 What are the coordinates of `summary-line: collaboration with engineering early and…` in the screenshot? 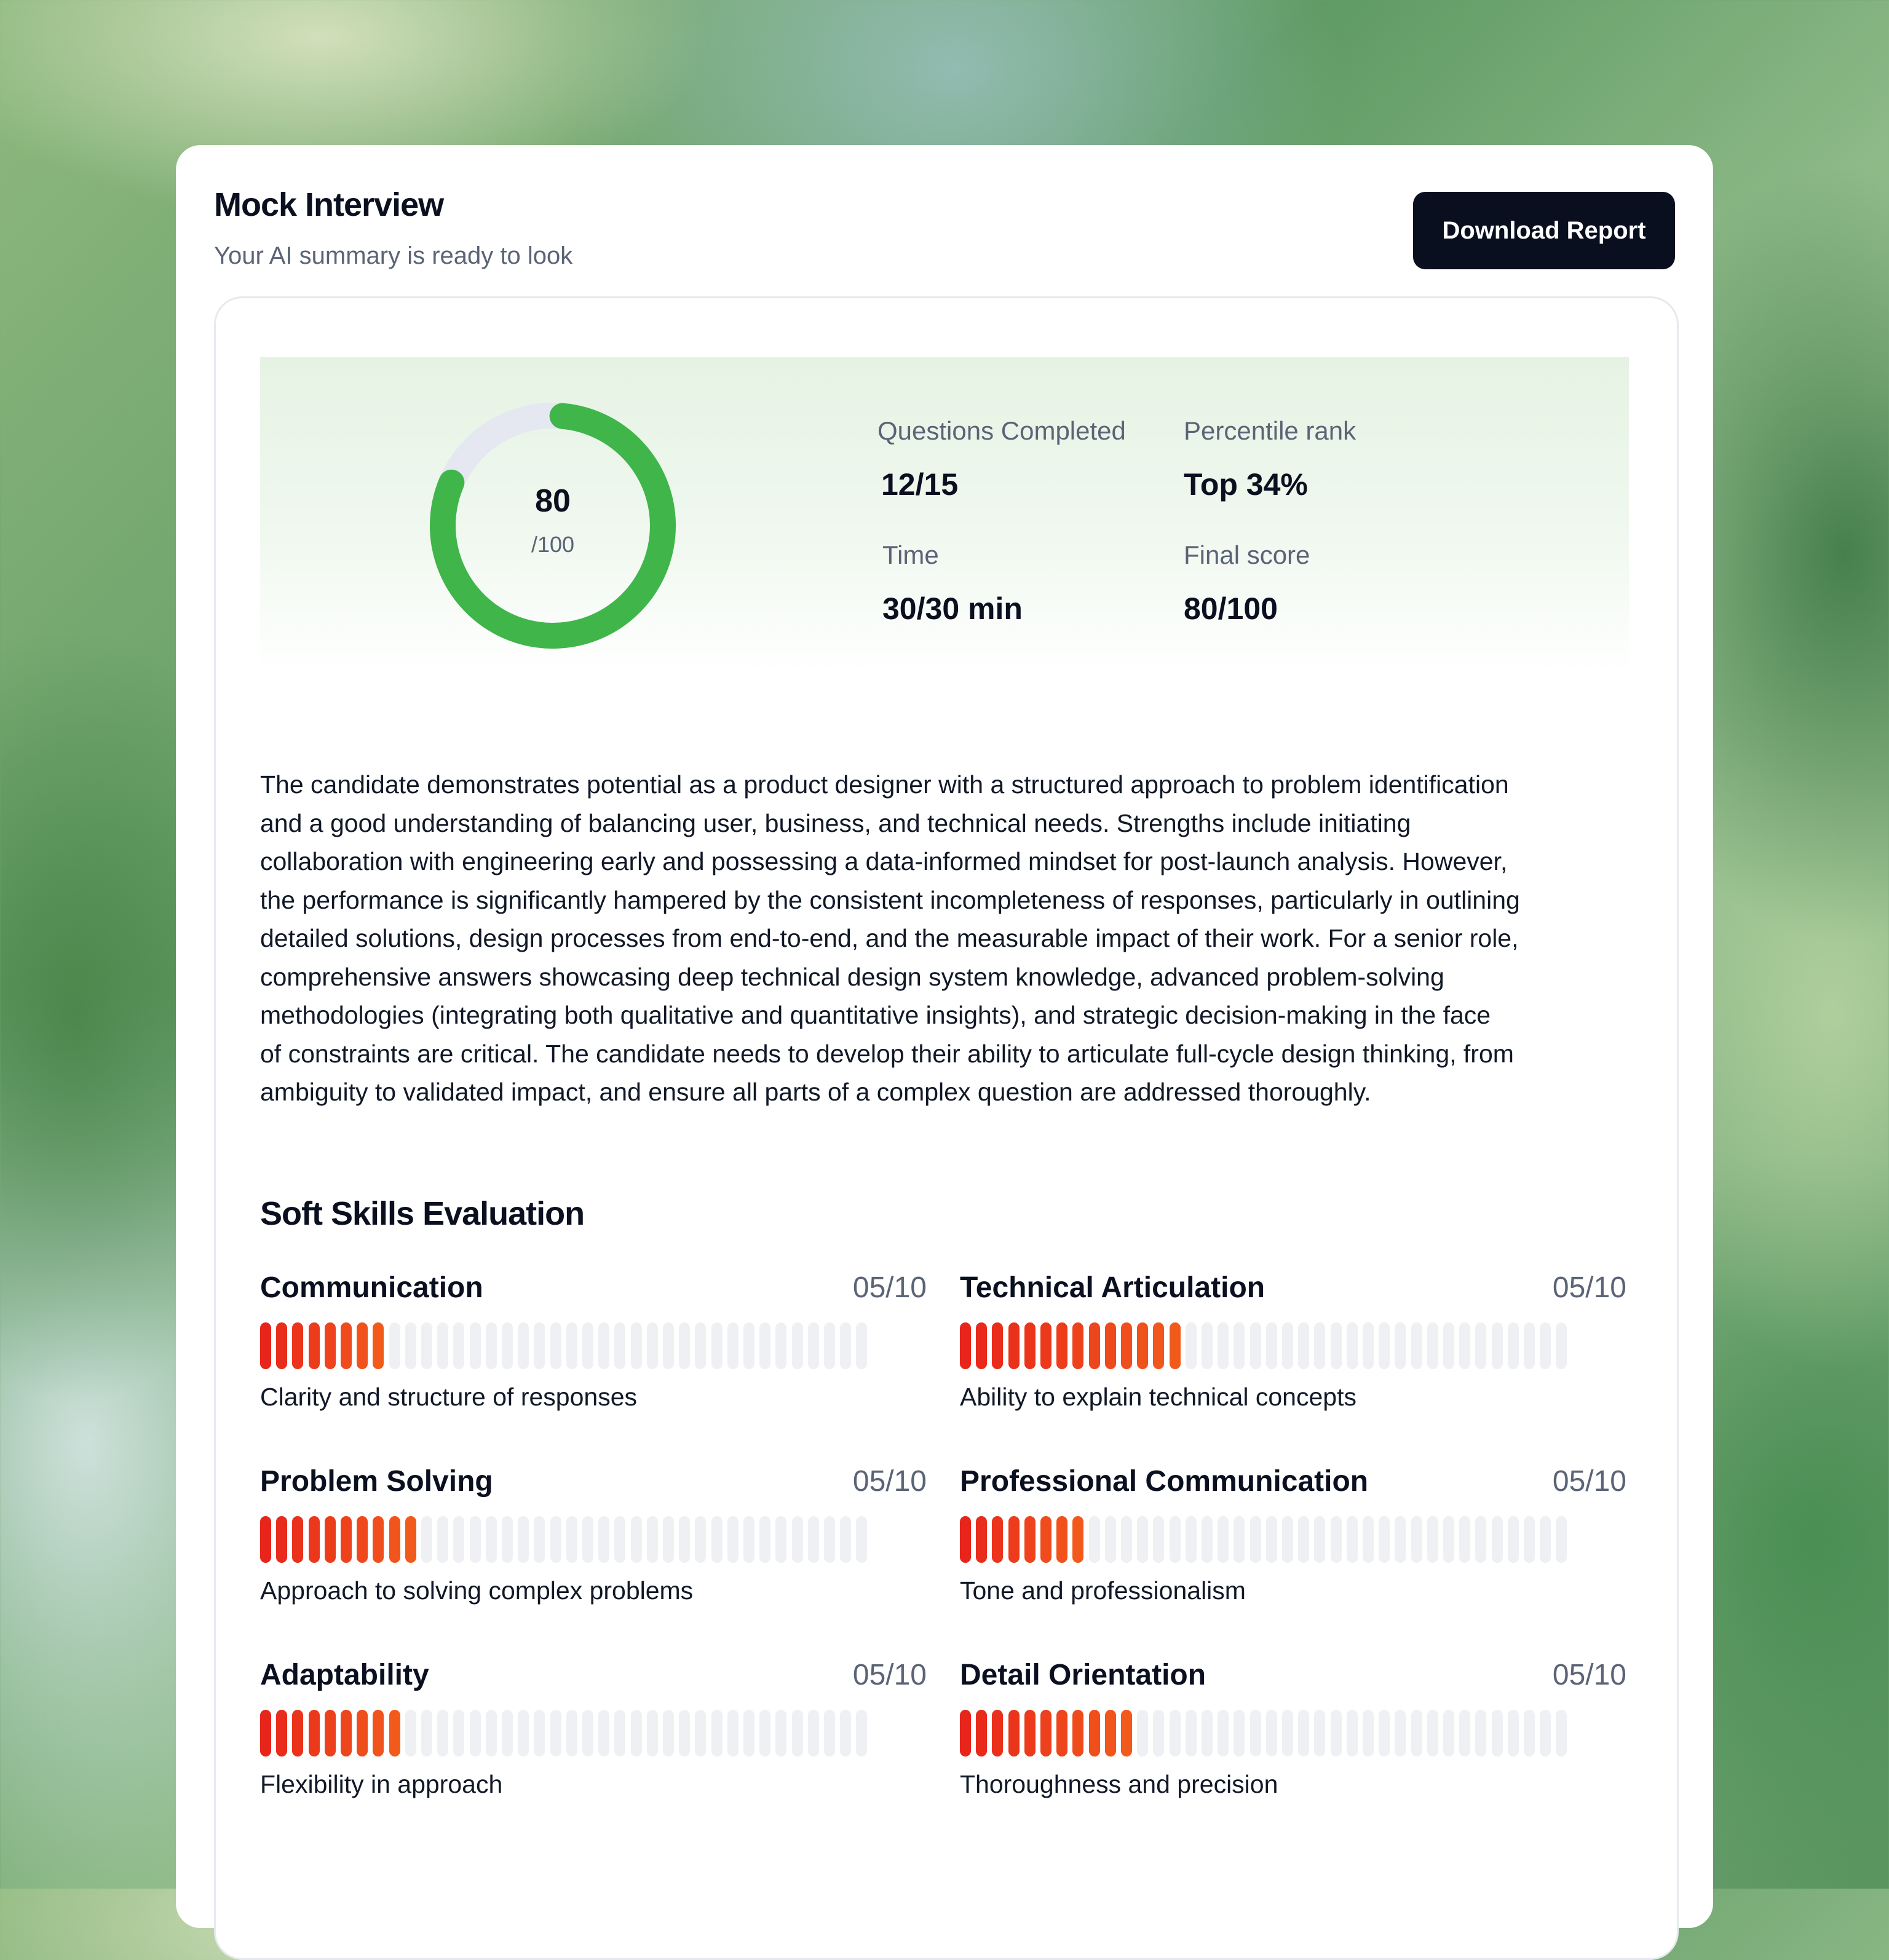 It's located at (884, 861).